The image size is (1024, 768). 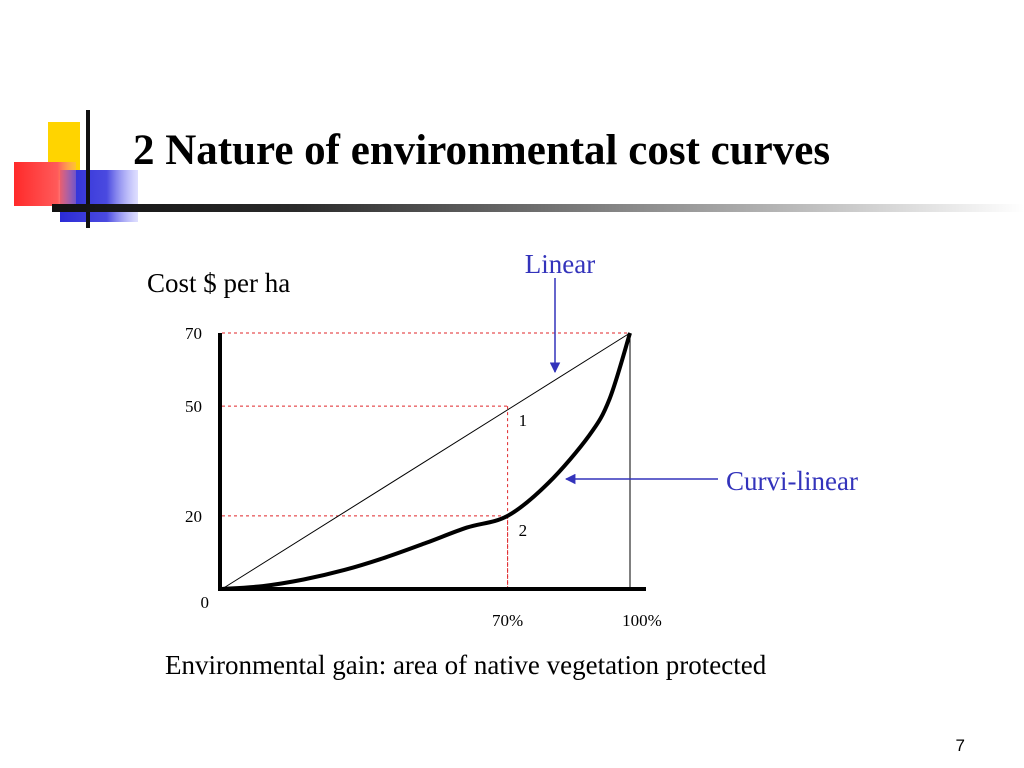 I want to click on slide-logo, so click(x=76, y=169).